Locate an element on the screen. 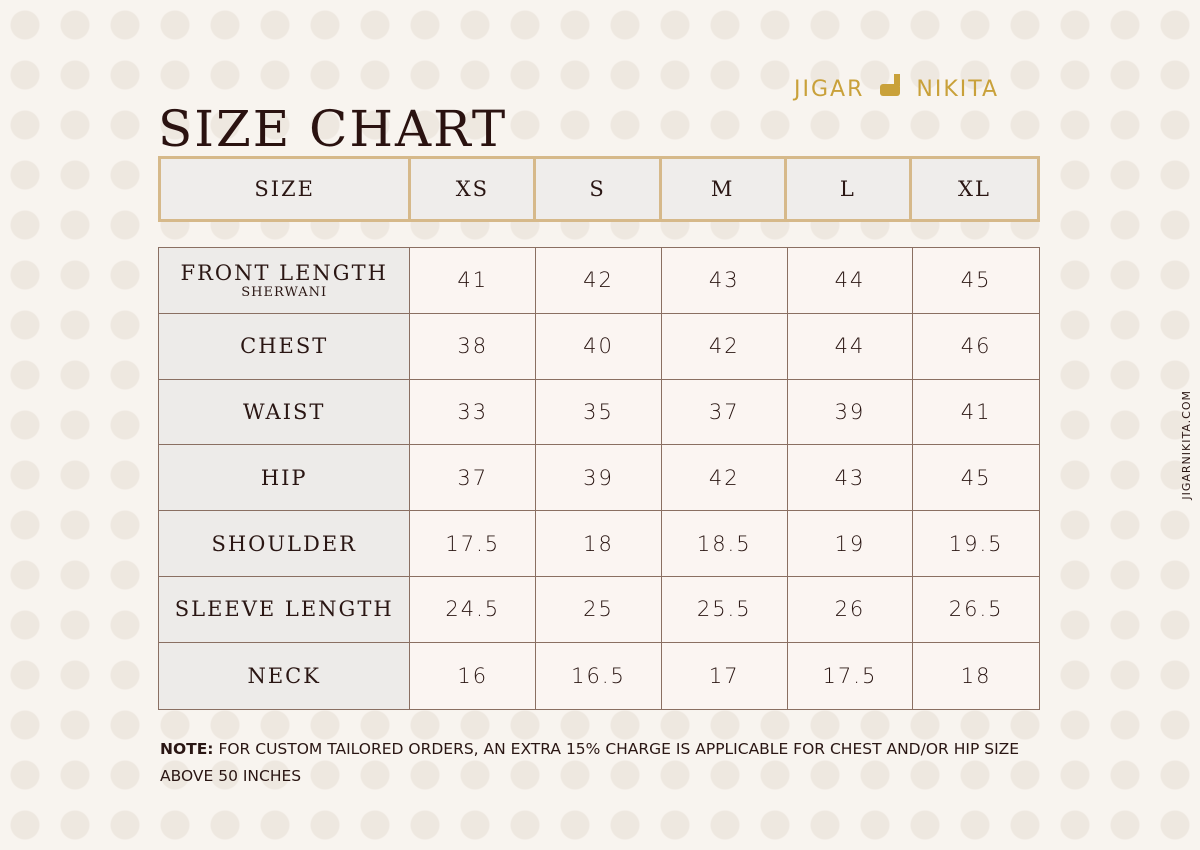  brand-name-left: JIGAR is located at coordinates (829, 89).